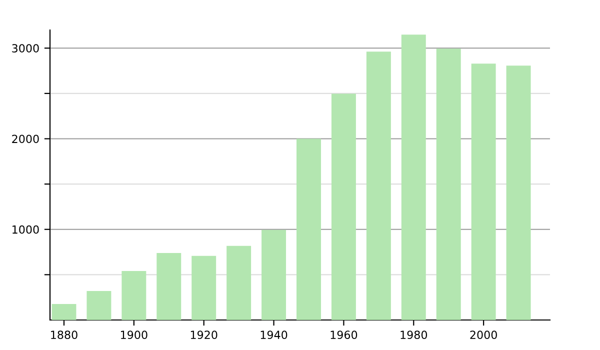 This screenshot has height=350, width=600. I want to click on x-tick-label: 1940, so click(274, 335).